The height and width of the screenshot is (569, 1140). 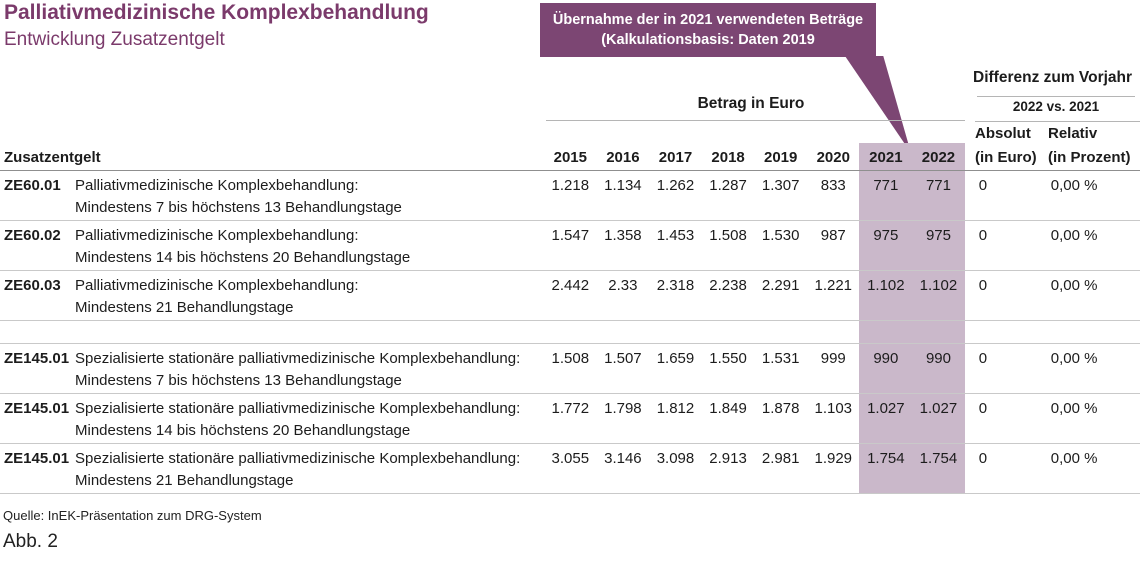 I want to click on year-value: 2.291, so click(x=780, y=285).